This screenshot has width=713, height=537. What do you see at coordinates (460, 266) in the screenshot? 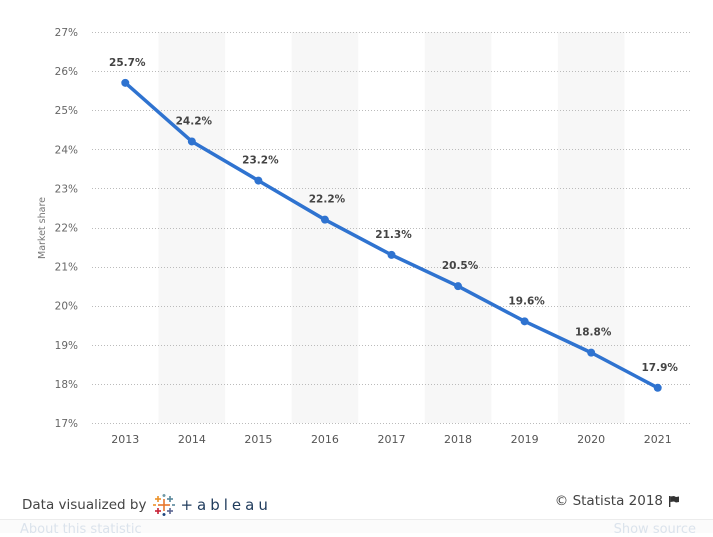
I see `data-label: 20.5%` at bounding box center [460, 266].